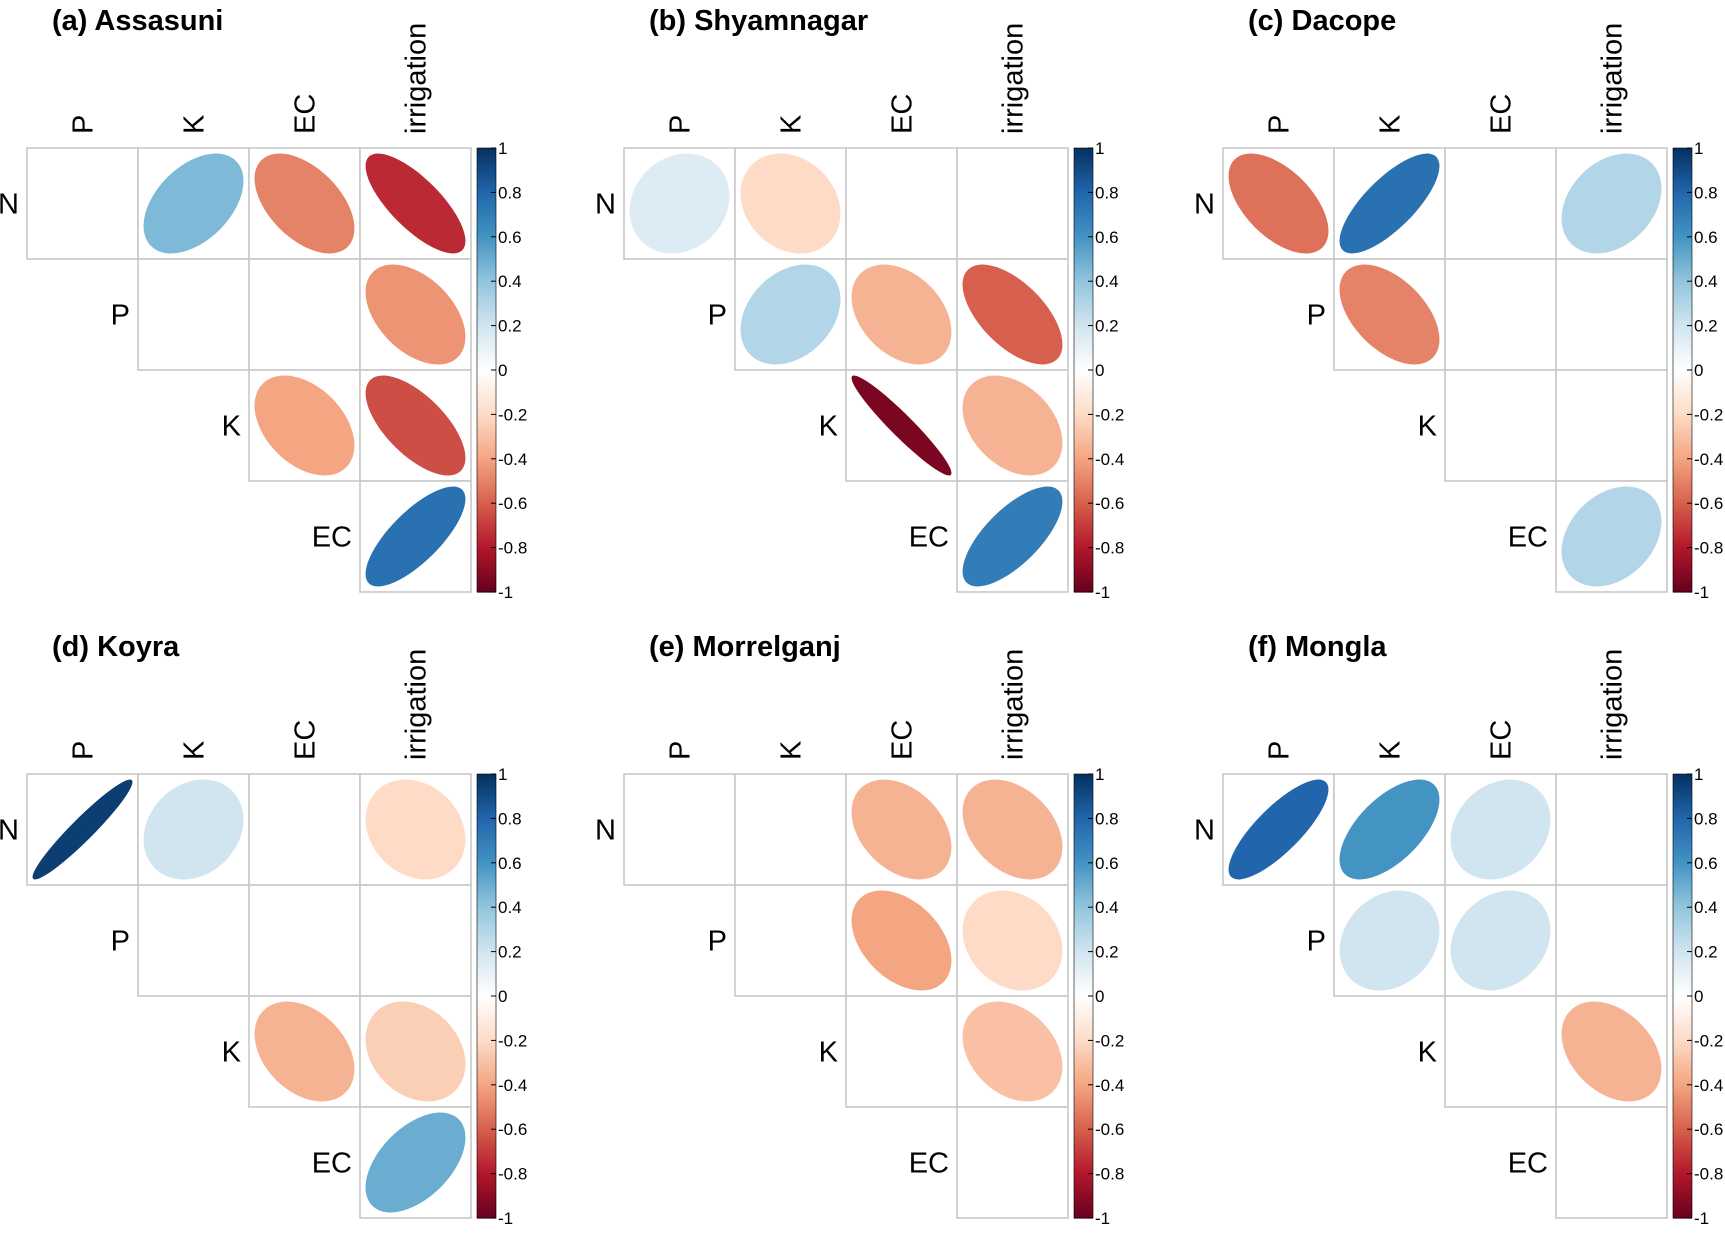 The image size is (1725, 1233). I want to click on colorbar-tick-label: -0.2, so click(512, 414).